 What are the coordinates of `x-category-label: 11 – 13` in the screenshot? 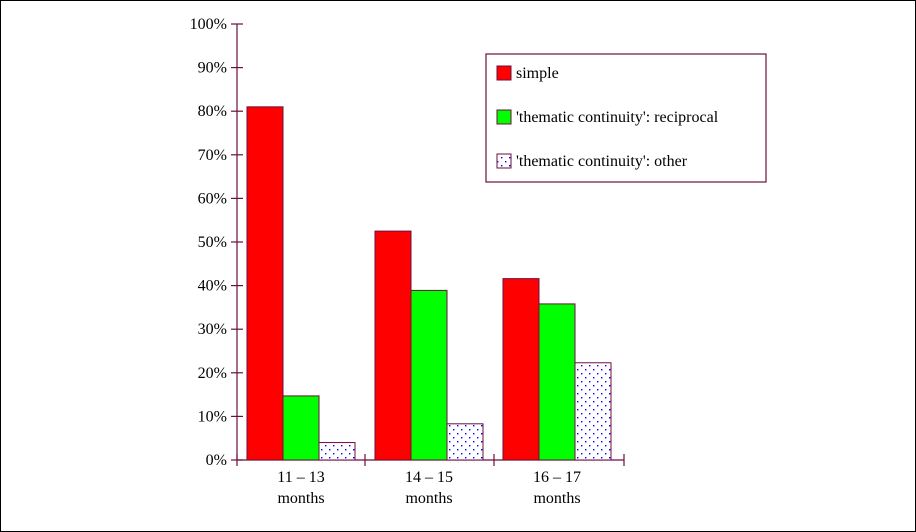 It's located at (300, 477).